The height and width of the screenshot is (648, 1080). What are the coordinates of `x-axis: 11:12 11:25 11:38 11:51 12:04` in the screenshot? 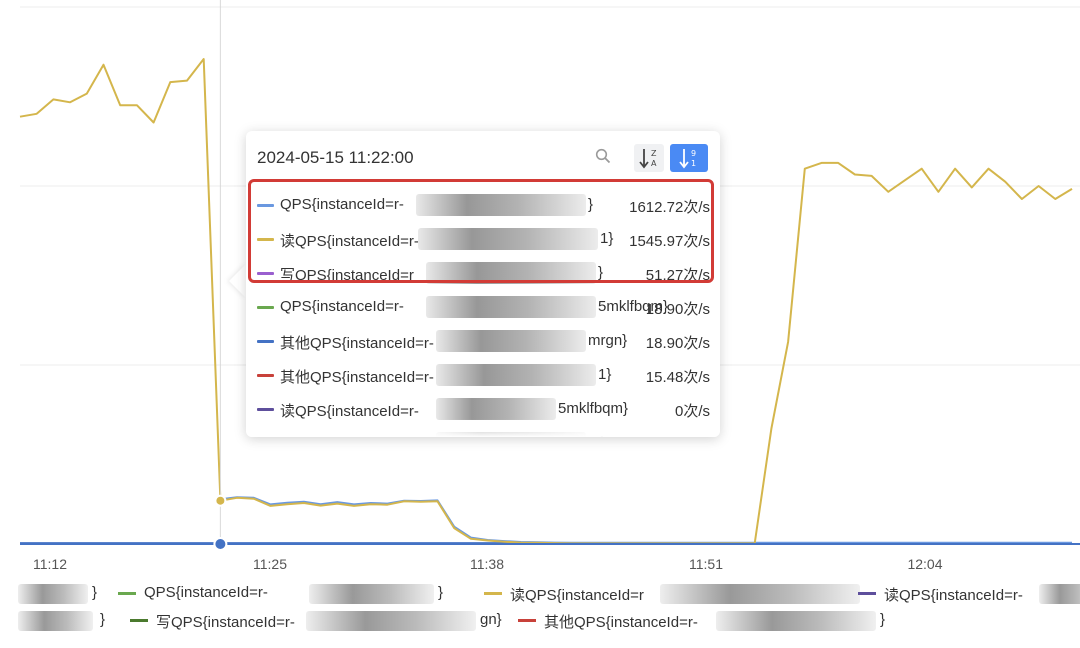 It's located at (550, 557).